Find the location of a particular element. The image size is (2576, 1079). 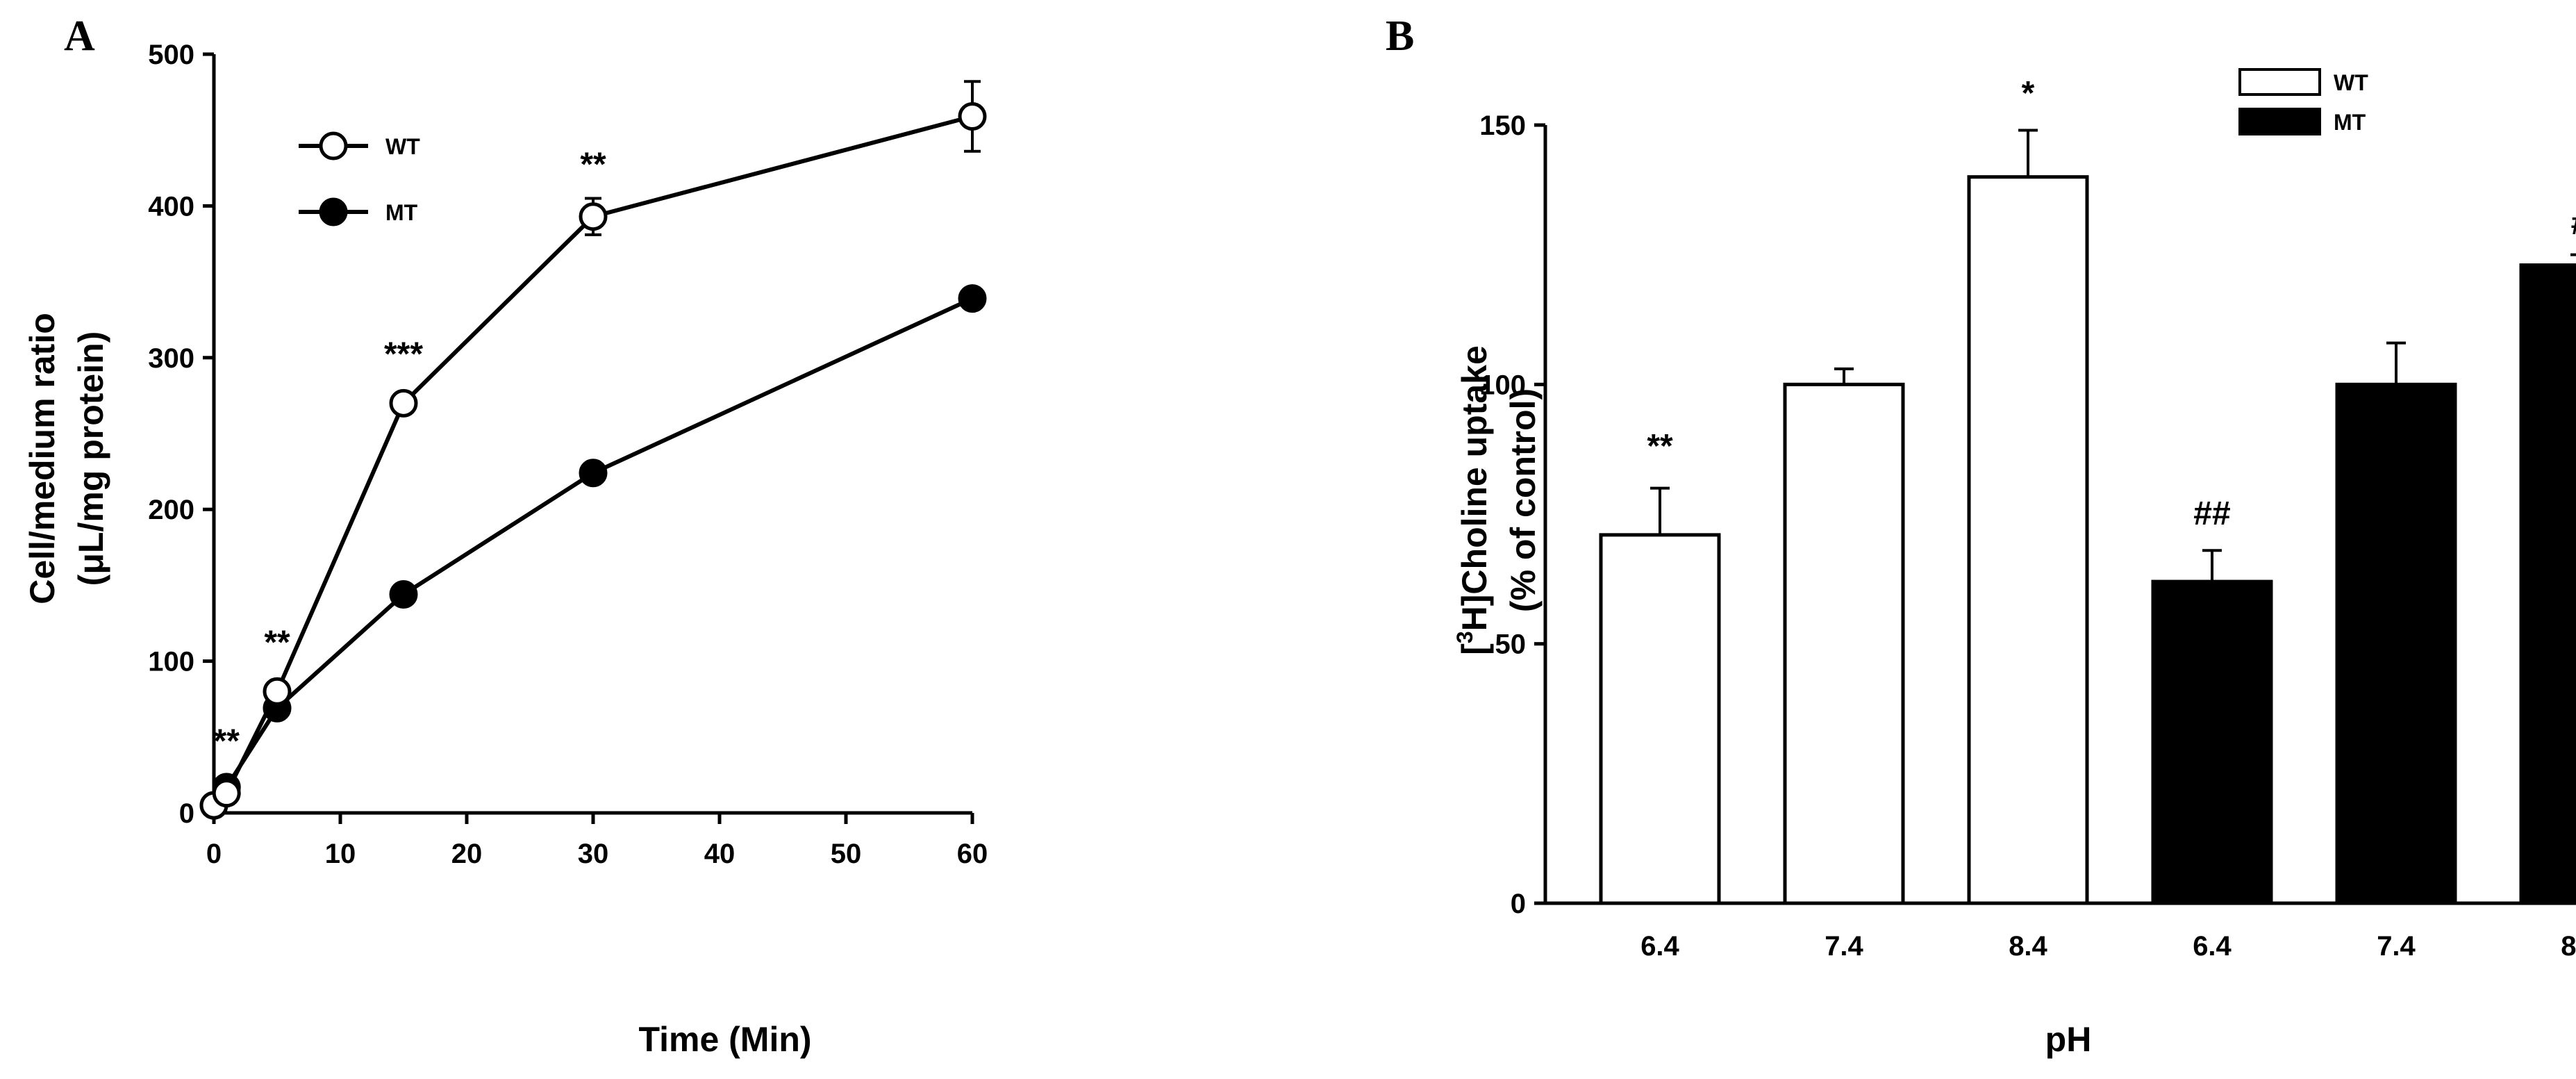

panel-a-significance-marker: *** is located at coordinates (403, 354).